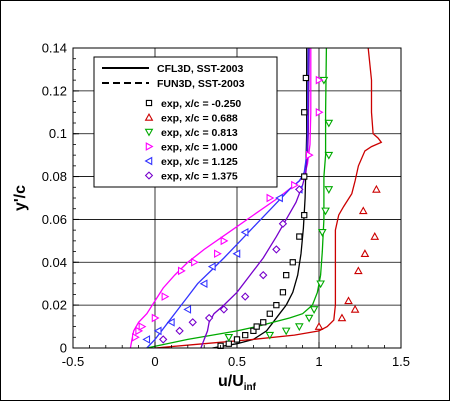  I want to click on y-tick-label-6: 0.12, so click(54, 90).